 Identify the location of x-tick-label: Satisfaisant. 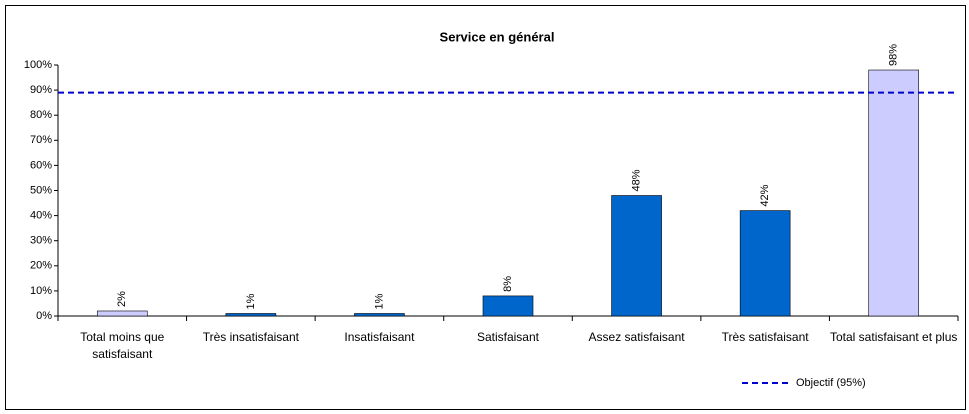
(507, 337).